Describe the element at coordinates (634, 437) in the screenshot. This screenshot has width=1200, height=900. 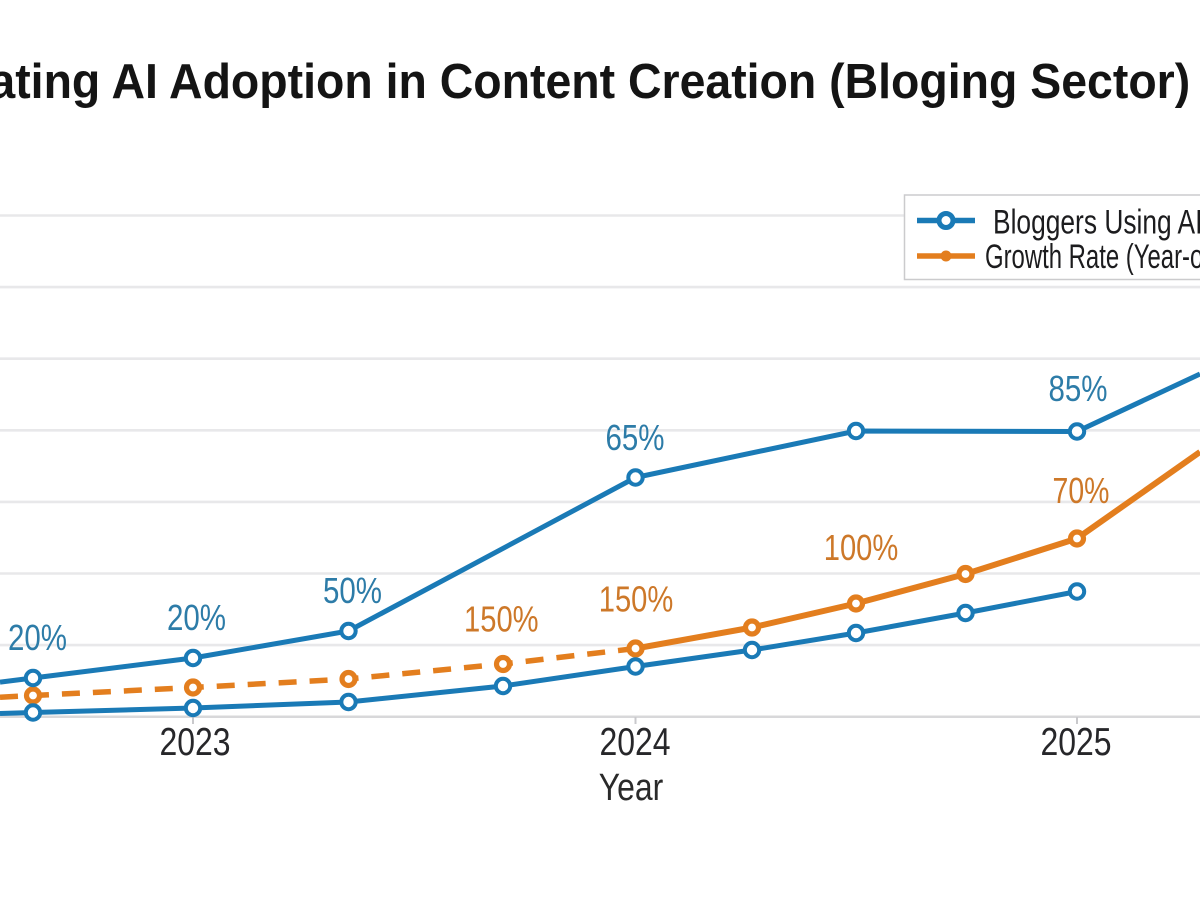
I see `svg-text: 65%` at that location.